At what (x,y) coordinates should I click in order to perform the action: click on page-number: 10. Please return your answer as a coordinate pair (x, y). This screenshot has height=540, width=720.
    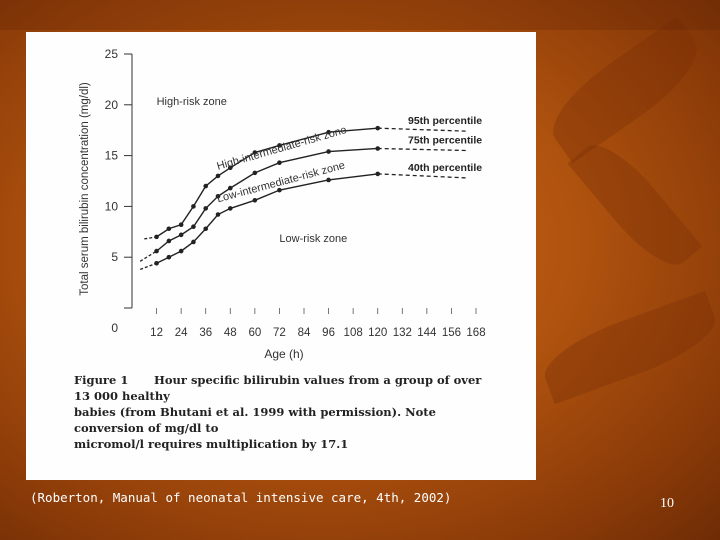
    Looking at the image, I should click on (667, 503).